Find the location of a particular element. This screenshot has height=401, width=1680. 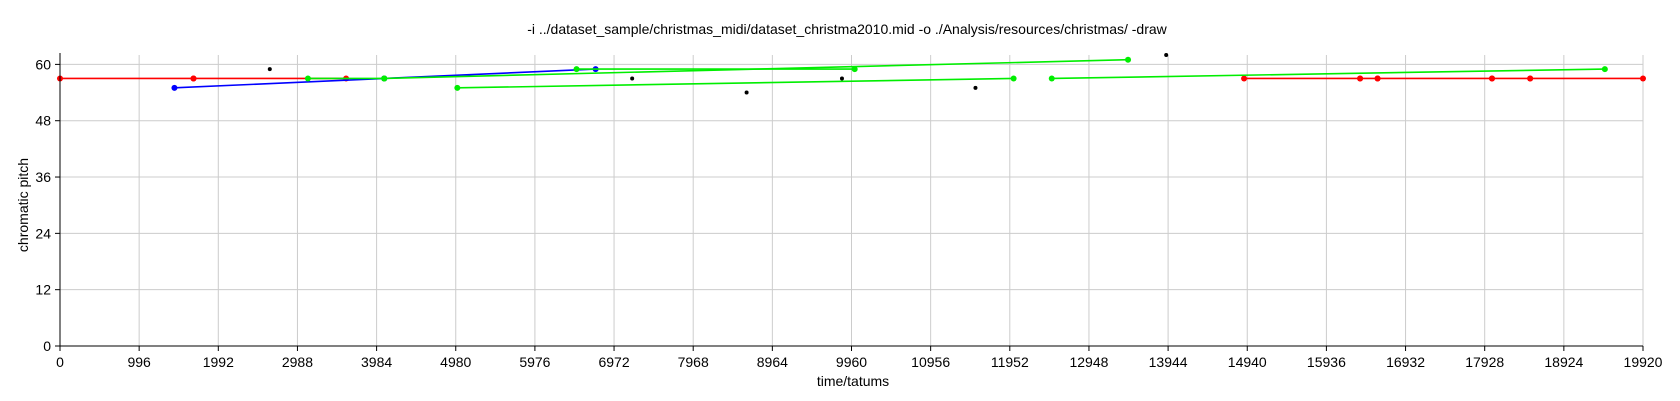

y-axis-label: chromatic pitch is located at coordinates (23, 205).